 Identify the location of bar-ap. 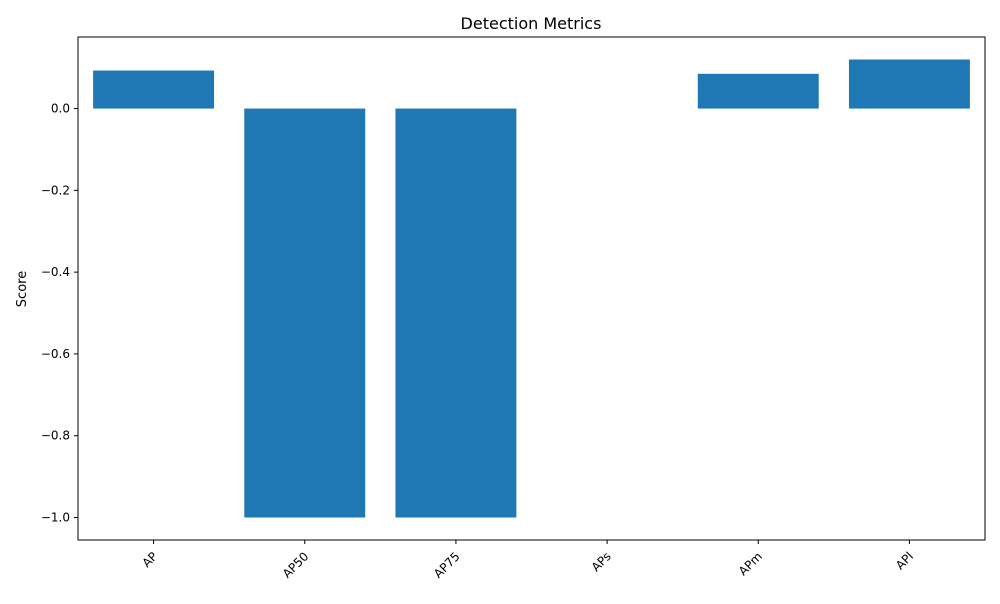
(154, 89).